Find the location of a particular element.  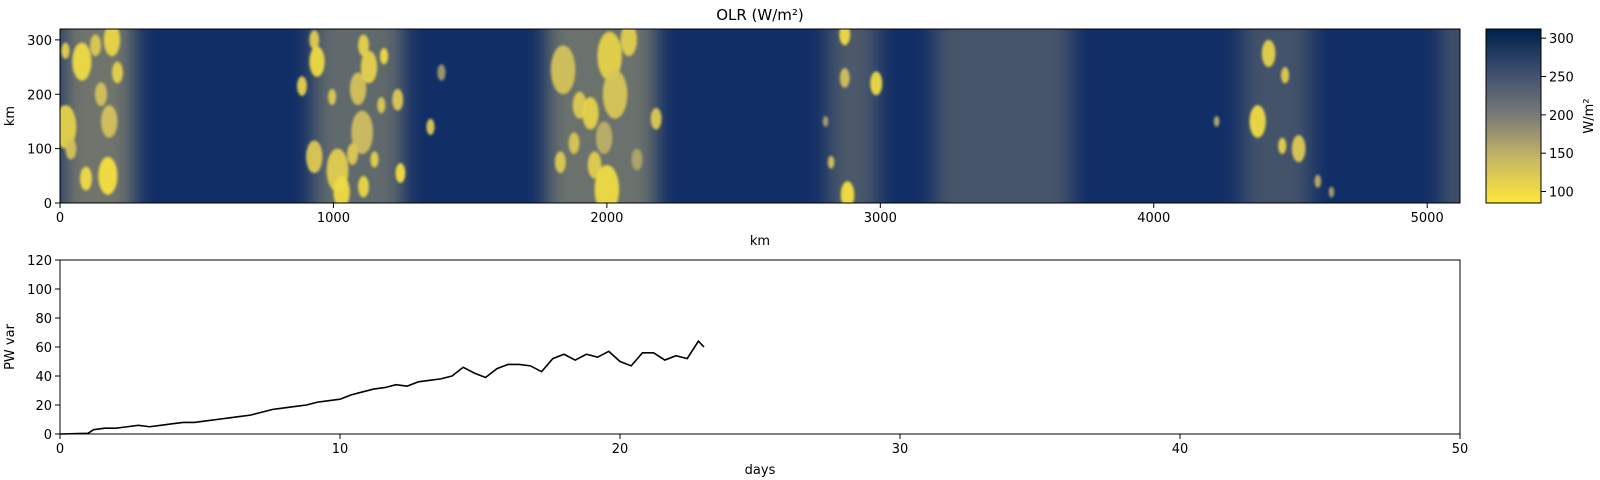

colorbar-ticks: 100 150 200 250 300 is located at coordinates (1557, 116).